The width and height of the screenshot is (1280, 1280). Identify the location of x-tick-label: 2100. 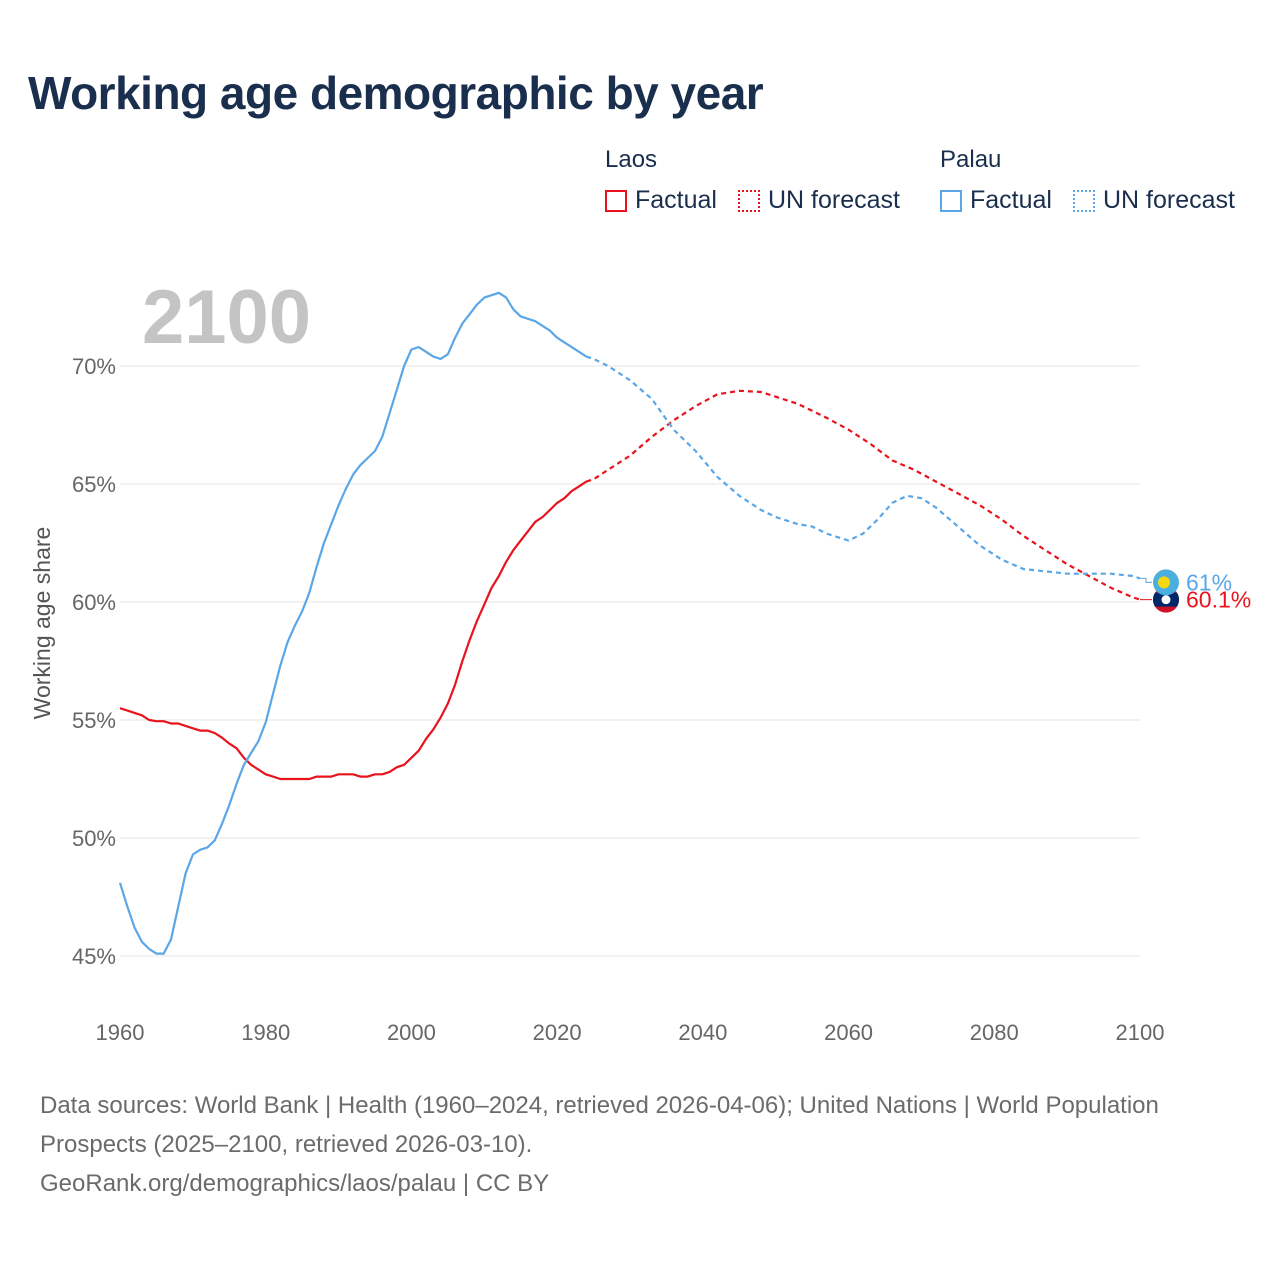
(1140, 1032).